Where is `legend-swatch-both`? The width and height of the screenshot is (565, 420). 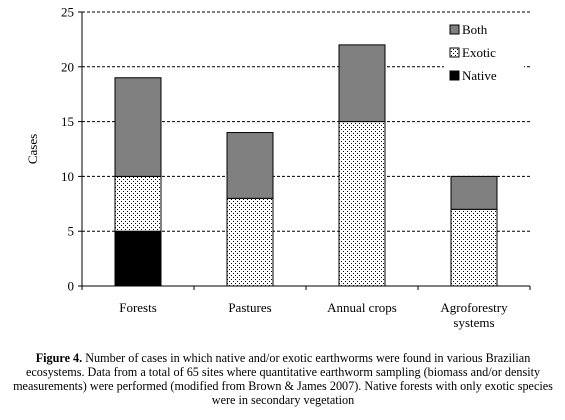 legend-swatch-both is located at coordinates (454, 29).